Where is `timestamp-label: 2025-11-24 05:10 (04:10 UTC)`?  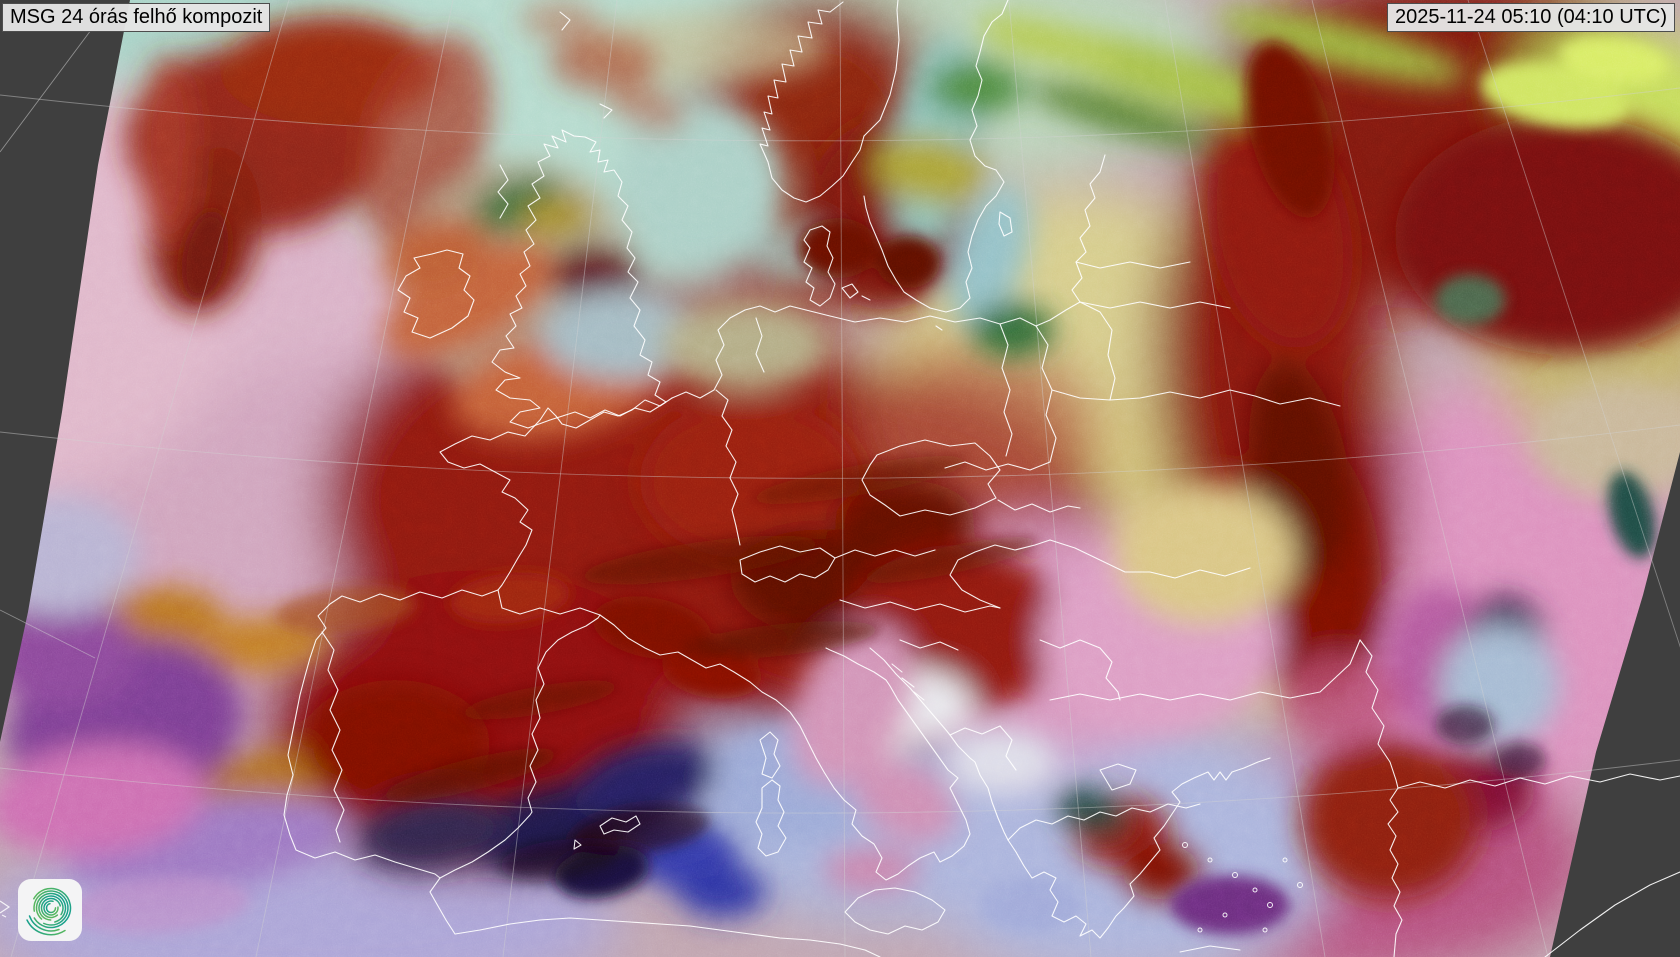 timestamp-label: 2025-11-24 05:10 (04:10 UTC) is located at coordinates (1530, 17).